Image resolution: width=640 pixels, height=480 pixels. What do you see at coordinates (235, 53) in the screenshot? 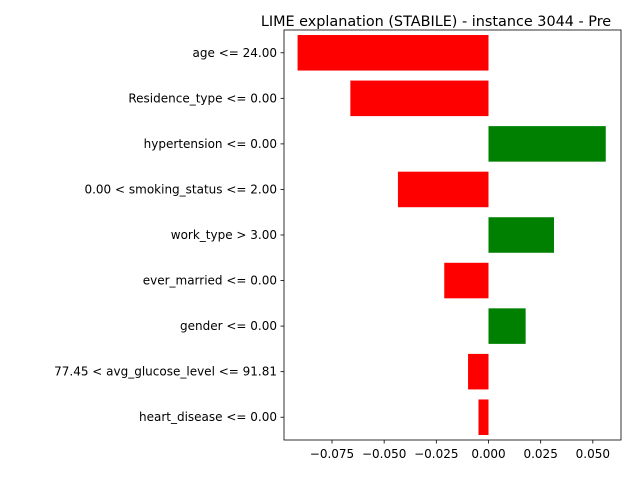
I see `y-tick-label-0: age <= 24.00` at bounding box center [235, 53].